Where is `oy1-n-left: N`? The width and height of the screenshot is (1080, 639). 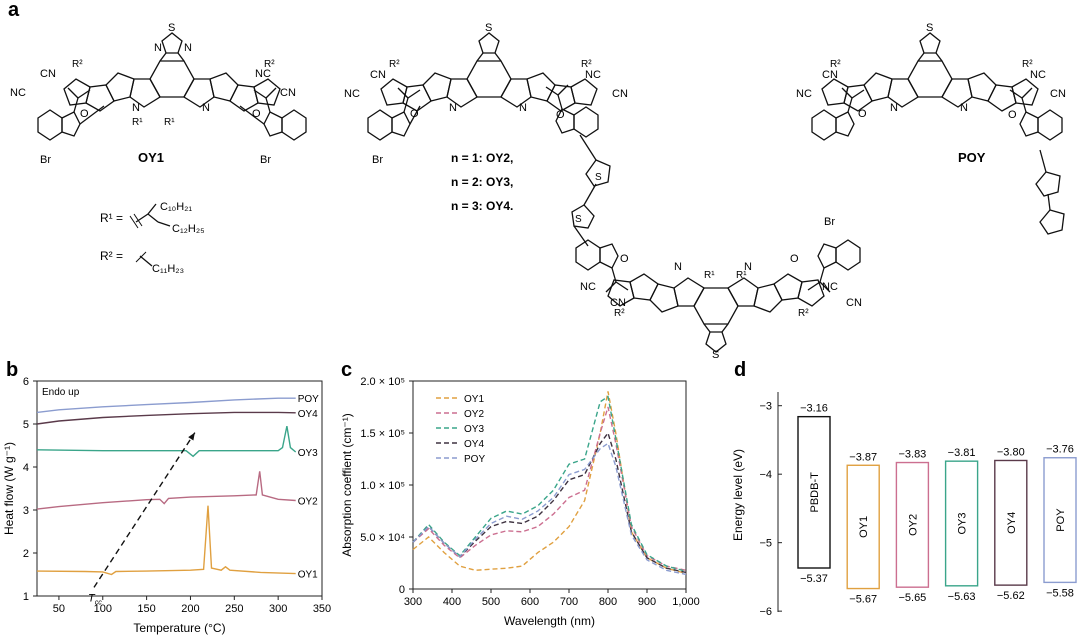 oy1-n-left: N is located at coordinates (136, 108).